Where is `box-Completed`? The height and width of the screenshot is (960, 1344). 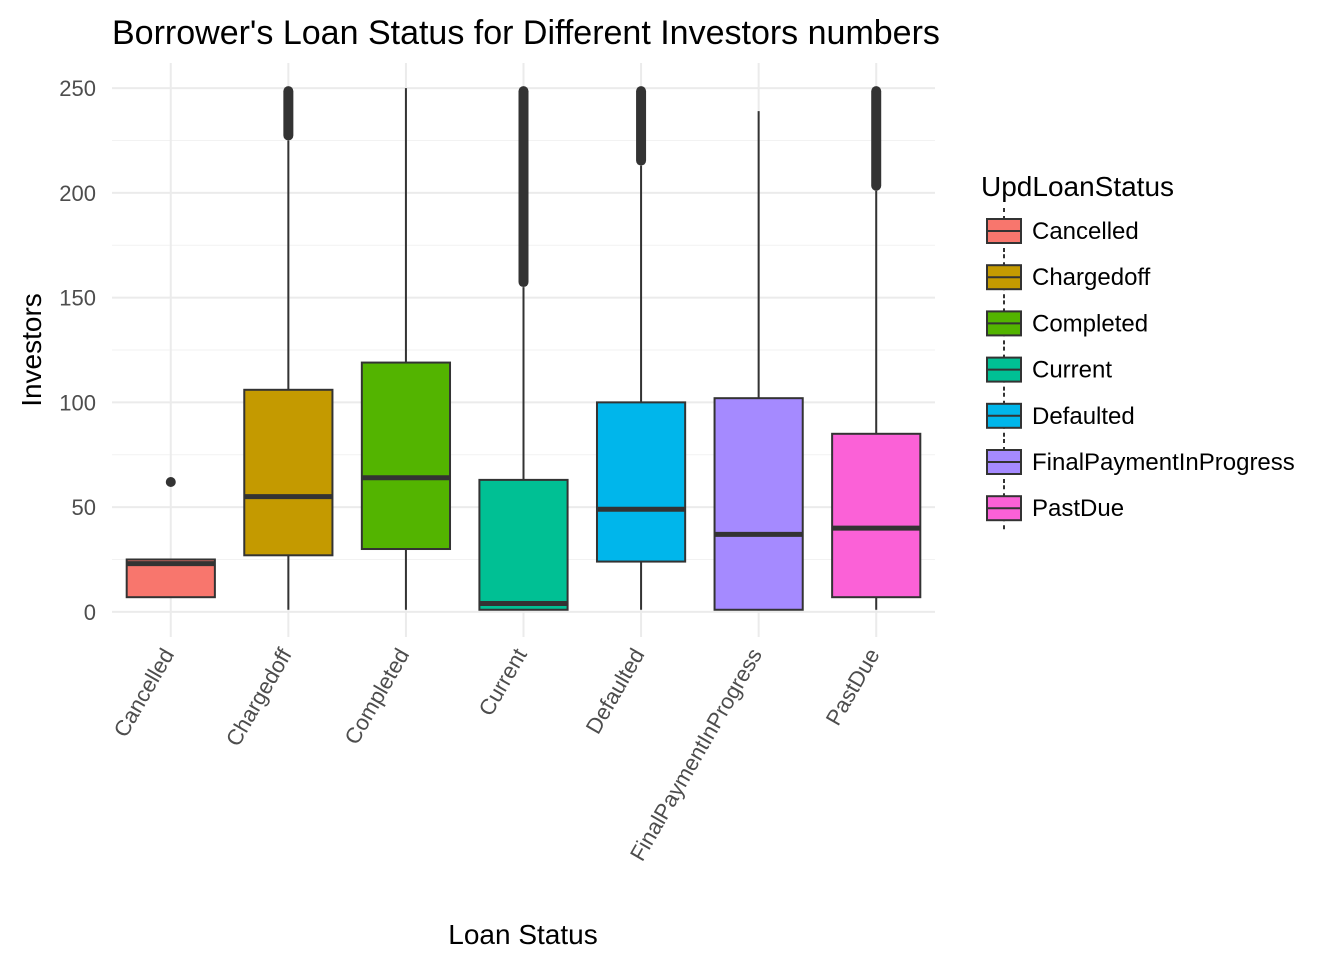 box-Completed is located at coordinates (406, 349).